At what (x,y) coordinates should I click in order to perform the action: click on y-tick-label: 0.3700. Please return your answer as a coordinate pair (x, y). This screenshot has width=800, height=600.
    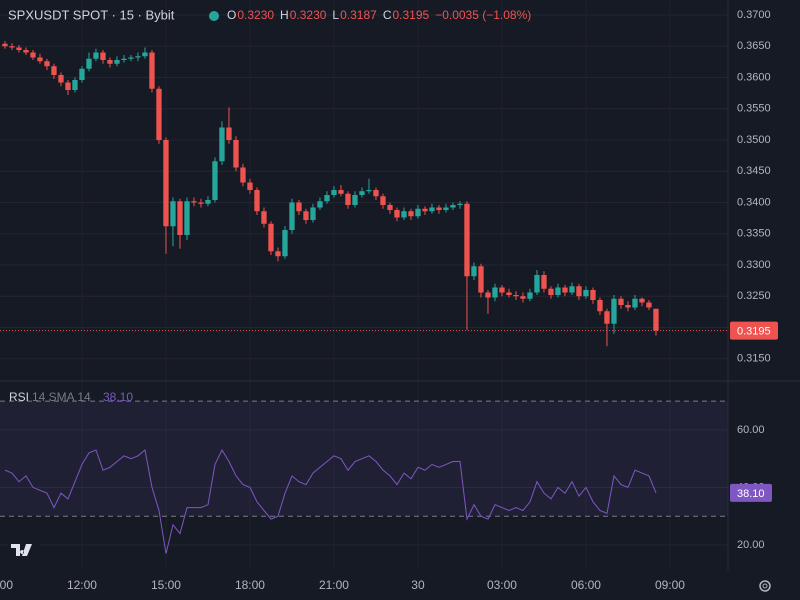
    Looking at the image, I should click on (754, 15).